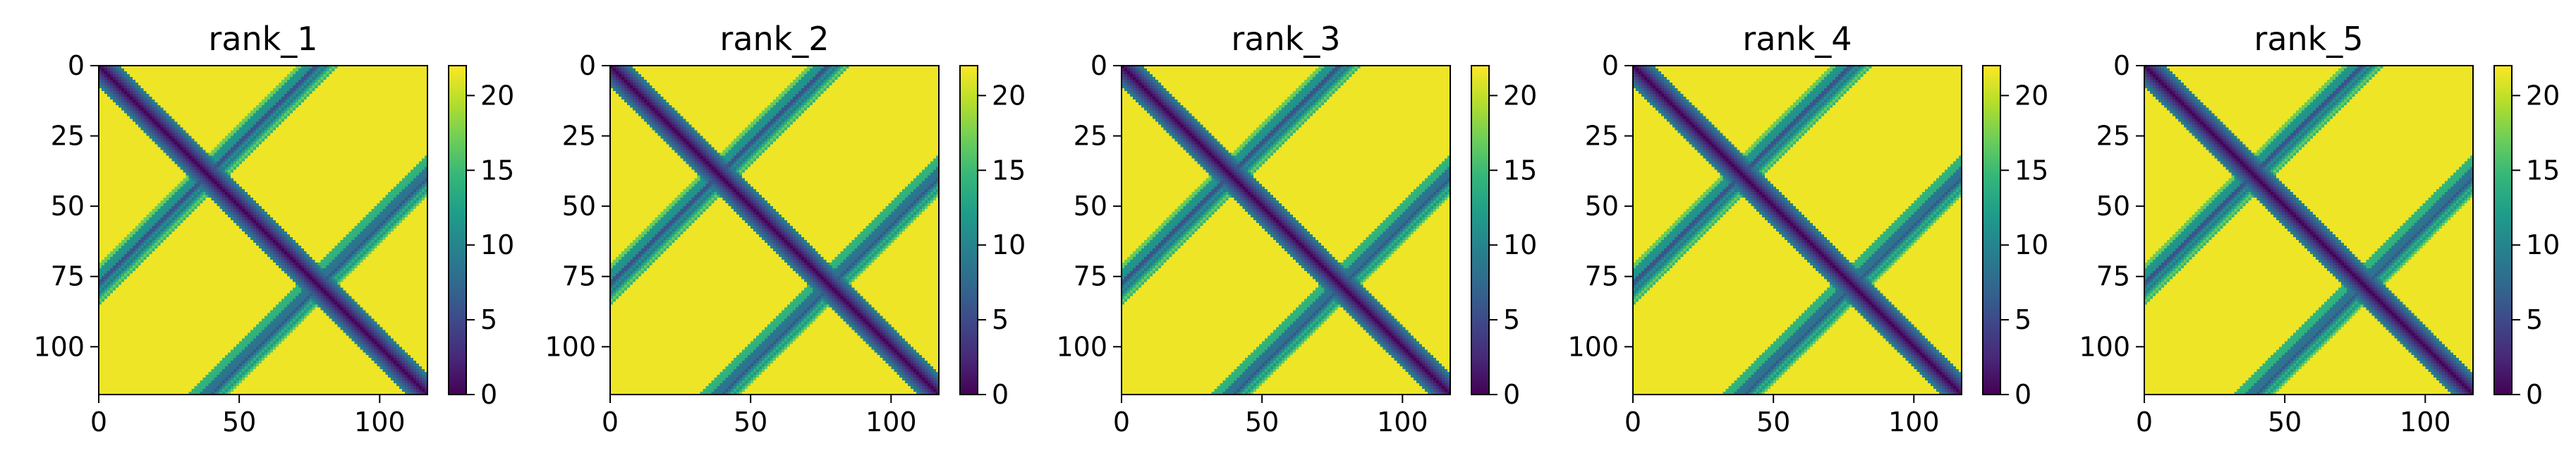 Image resolution: width=2576 pixels, height=463 pixels. Describe the element at coordinates (774, 39) in the screenshot. I see `subplot-title: rank_2` at that location.